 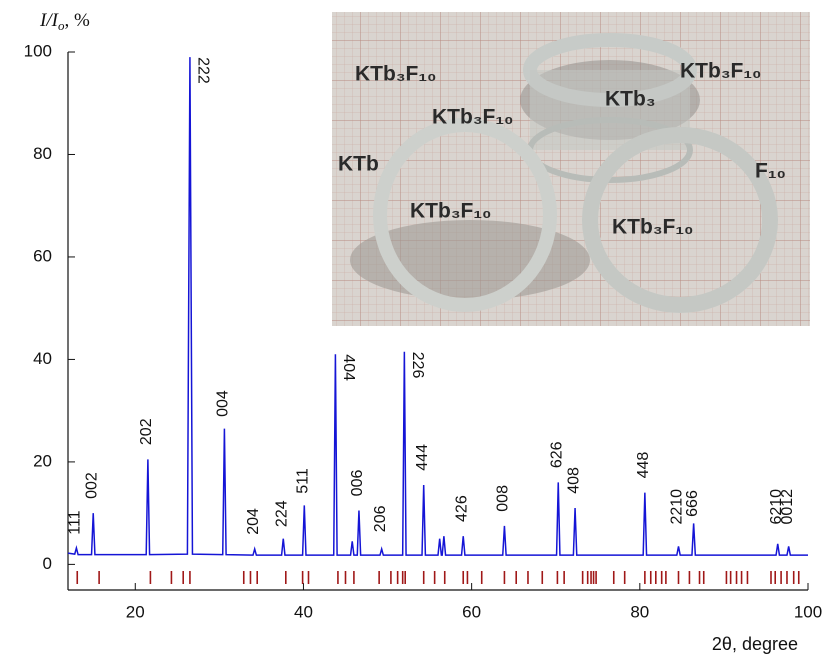 What do you see at coordinates (203, 70) in the screenshot?
I see `peak-label: 222` at bounding box center [203, 70].